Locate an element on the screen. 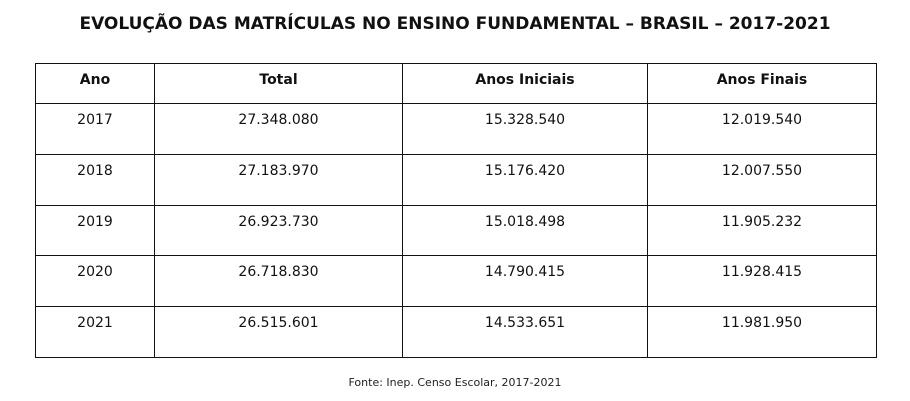 The width and height of the screenshot is (910, 401). cell-anos-iniciais: 15.018.498 is located at coordinates (525, 230).